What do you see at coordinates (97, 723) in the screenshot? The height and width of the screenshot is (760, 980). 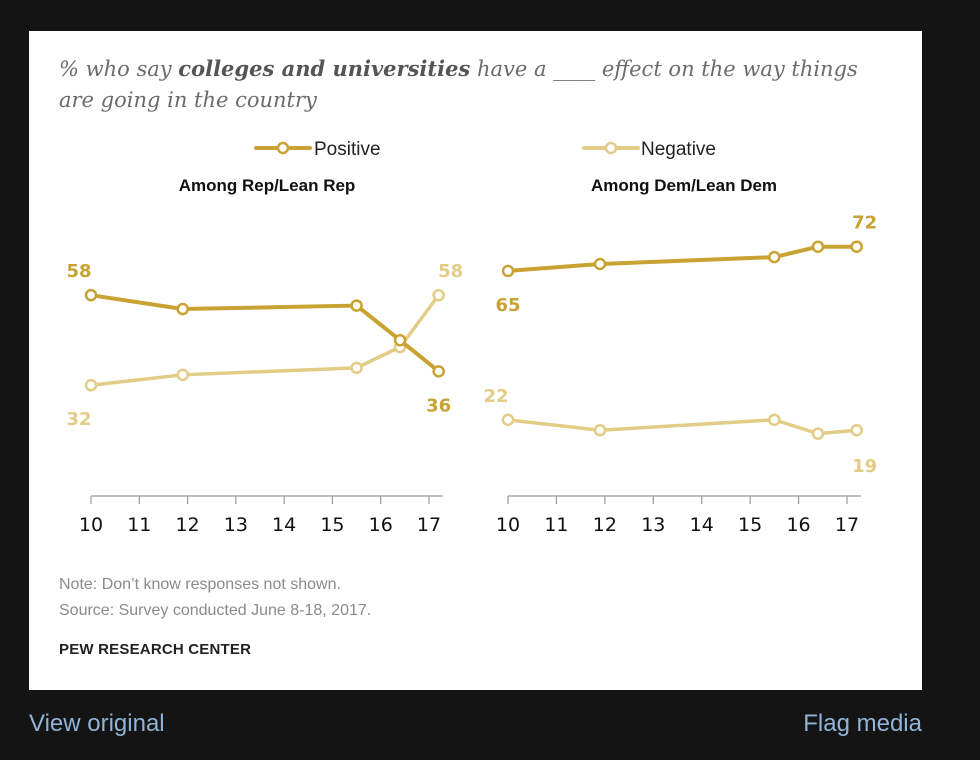 I see `view-original-link: View original` at bounding box center [97, 723].